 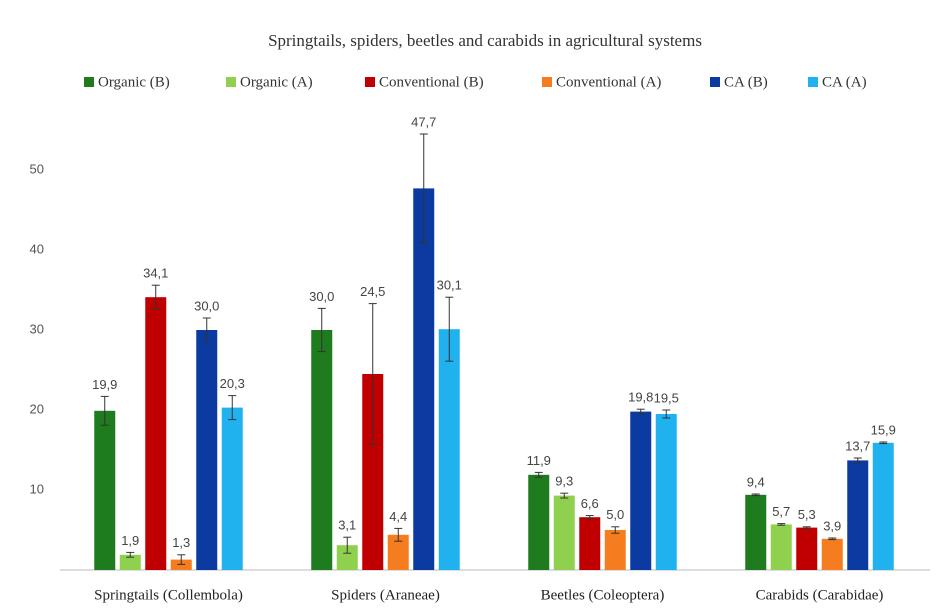 I want to click on data-label: 47,7, so click(x=423, y=121).